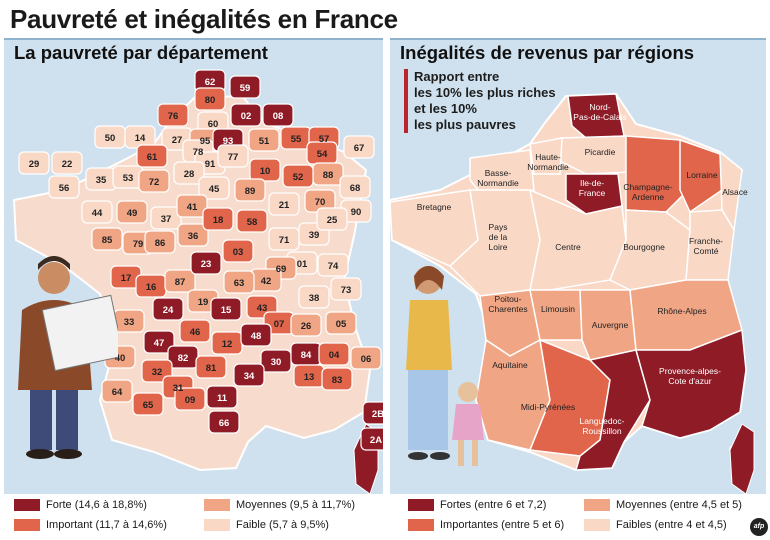  I want to click on department-label: 2A, so click(376, 440).